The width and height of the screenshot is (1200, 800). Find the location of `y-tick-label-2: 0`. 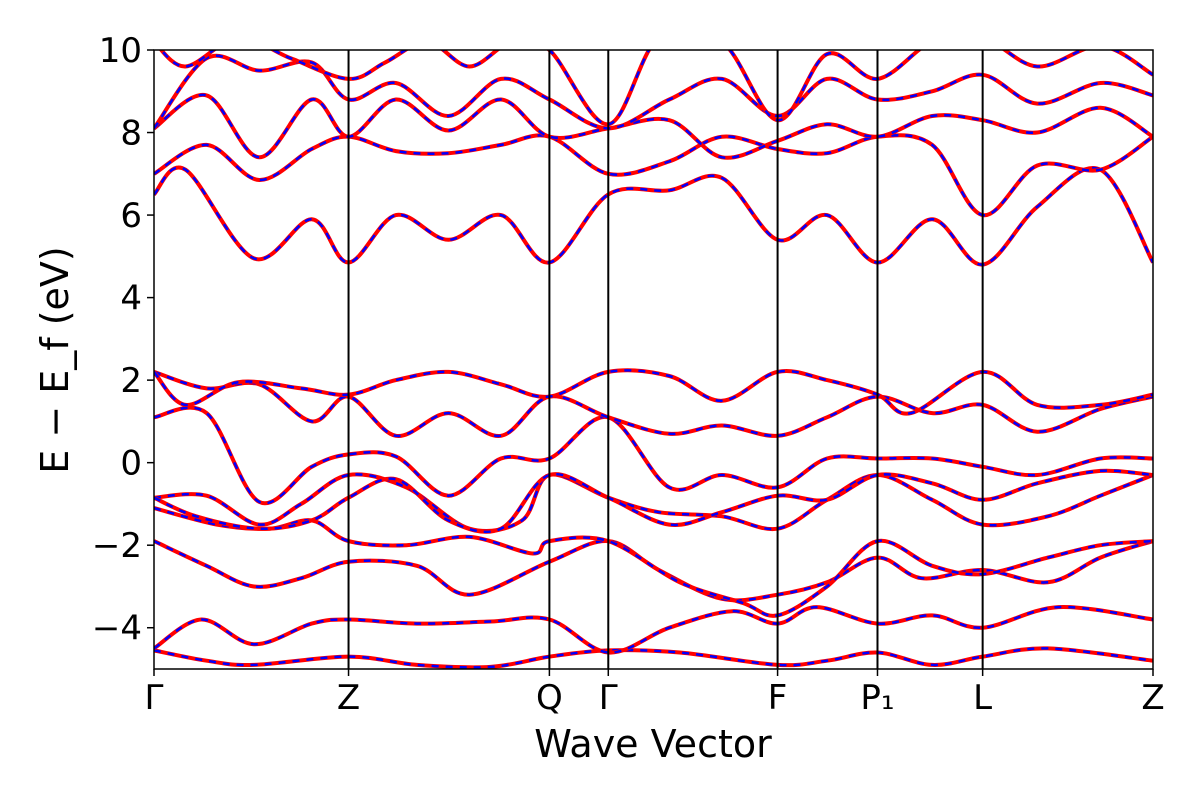

y-tick-label-2: 0 is located at coordinates (131, 464).